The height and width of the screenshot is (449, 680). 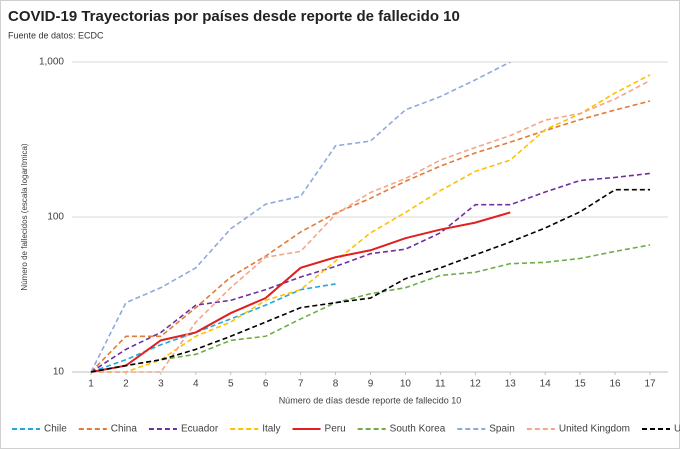 What do you see at coordinates (91, 384) in the screenshot?
I see `x-tick-label: 1` at bounding box center [91, 384].